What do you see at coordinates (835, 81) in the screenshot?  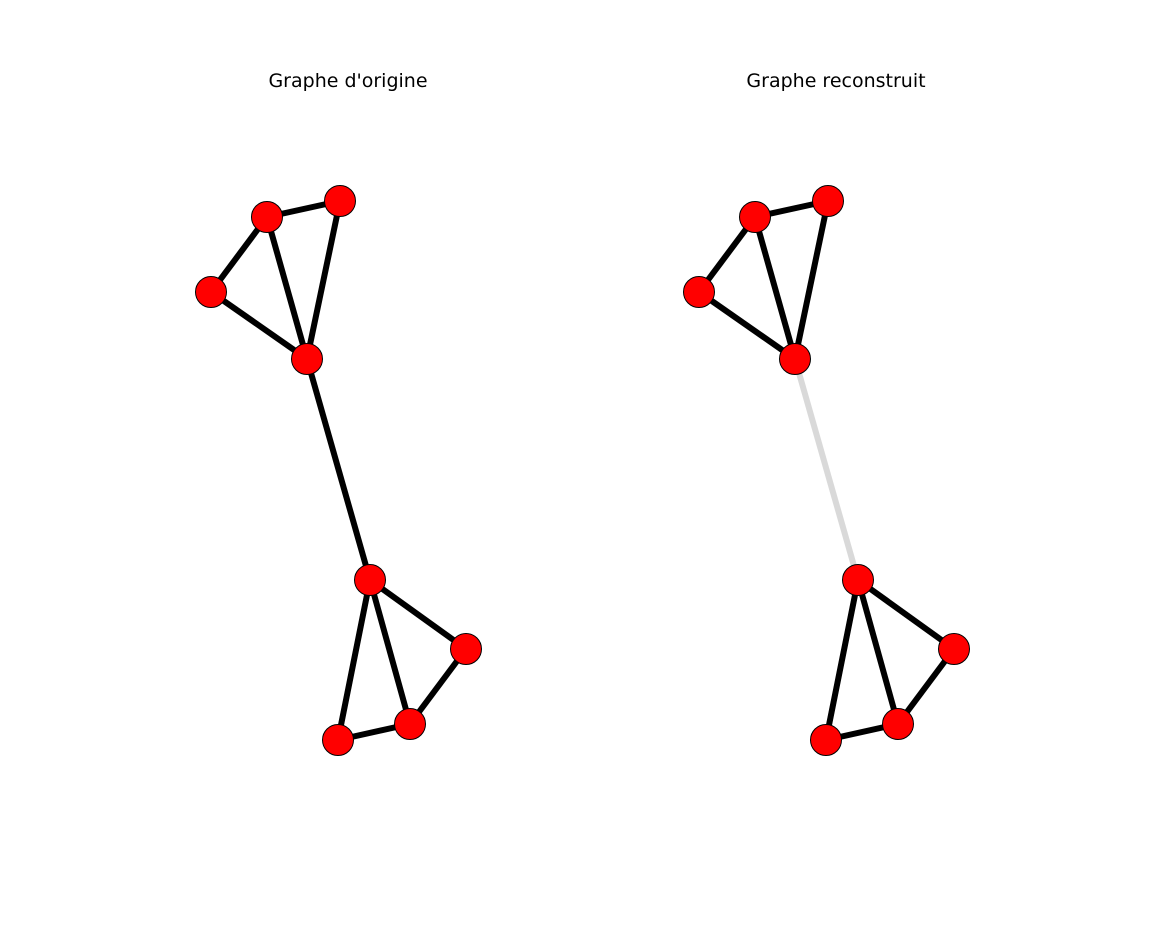 I see `panel-title-reconstructed: Graphe reconstruit` at bounding box center [835, 81].